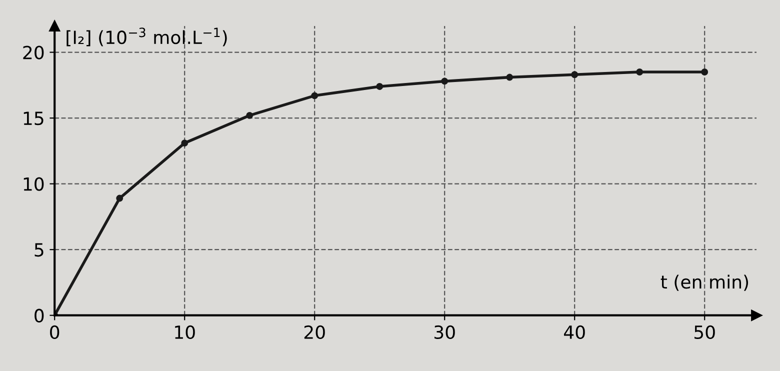 This screenshot has height=371, width=780. What do you see at coordinates (39, 315) in the screenshot?
I see `y-tick-label: 0` at bounding box center [39, 315].